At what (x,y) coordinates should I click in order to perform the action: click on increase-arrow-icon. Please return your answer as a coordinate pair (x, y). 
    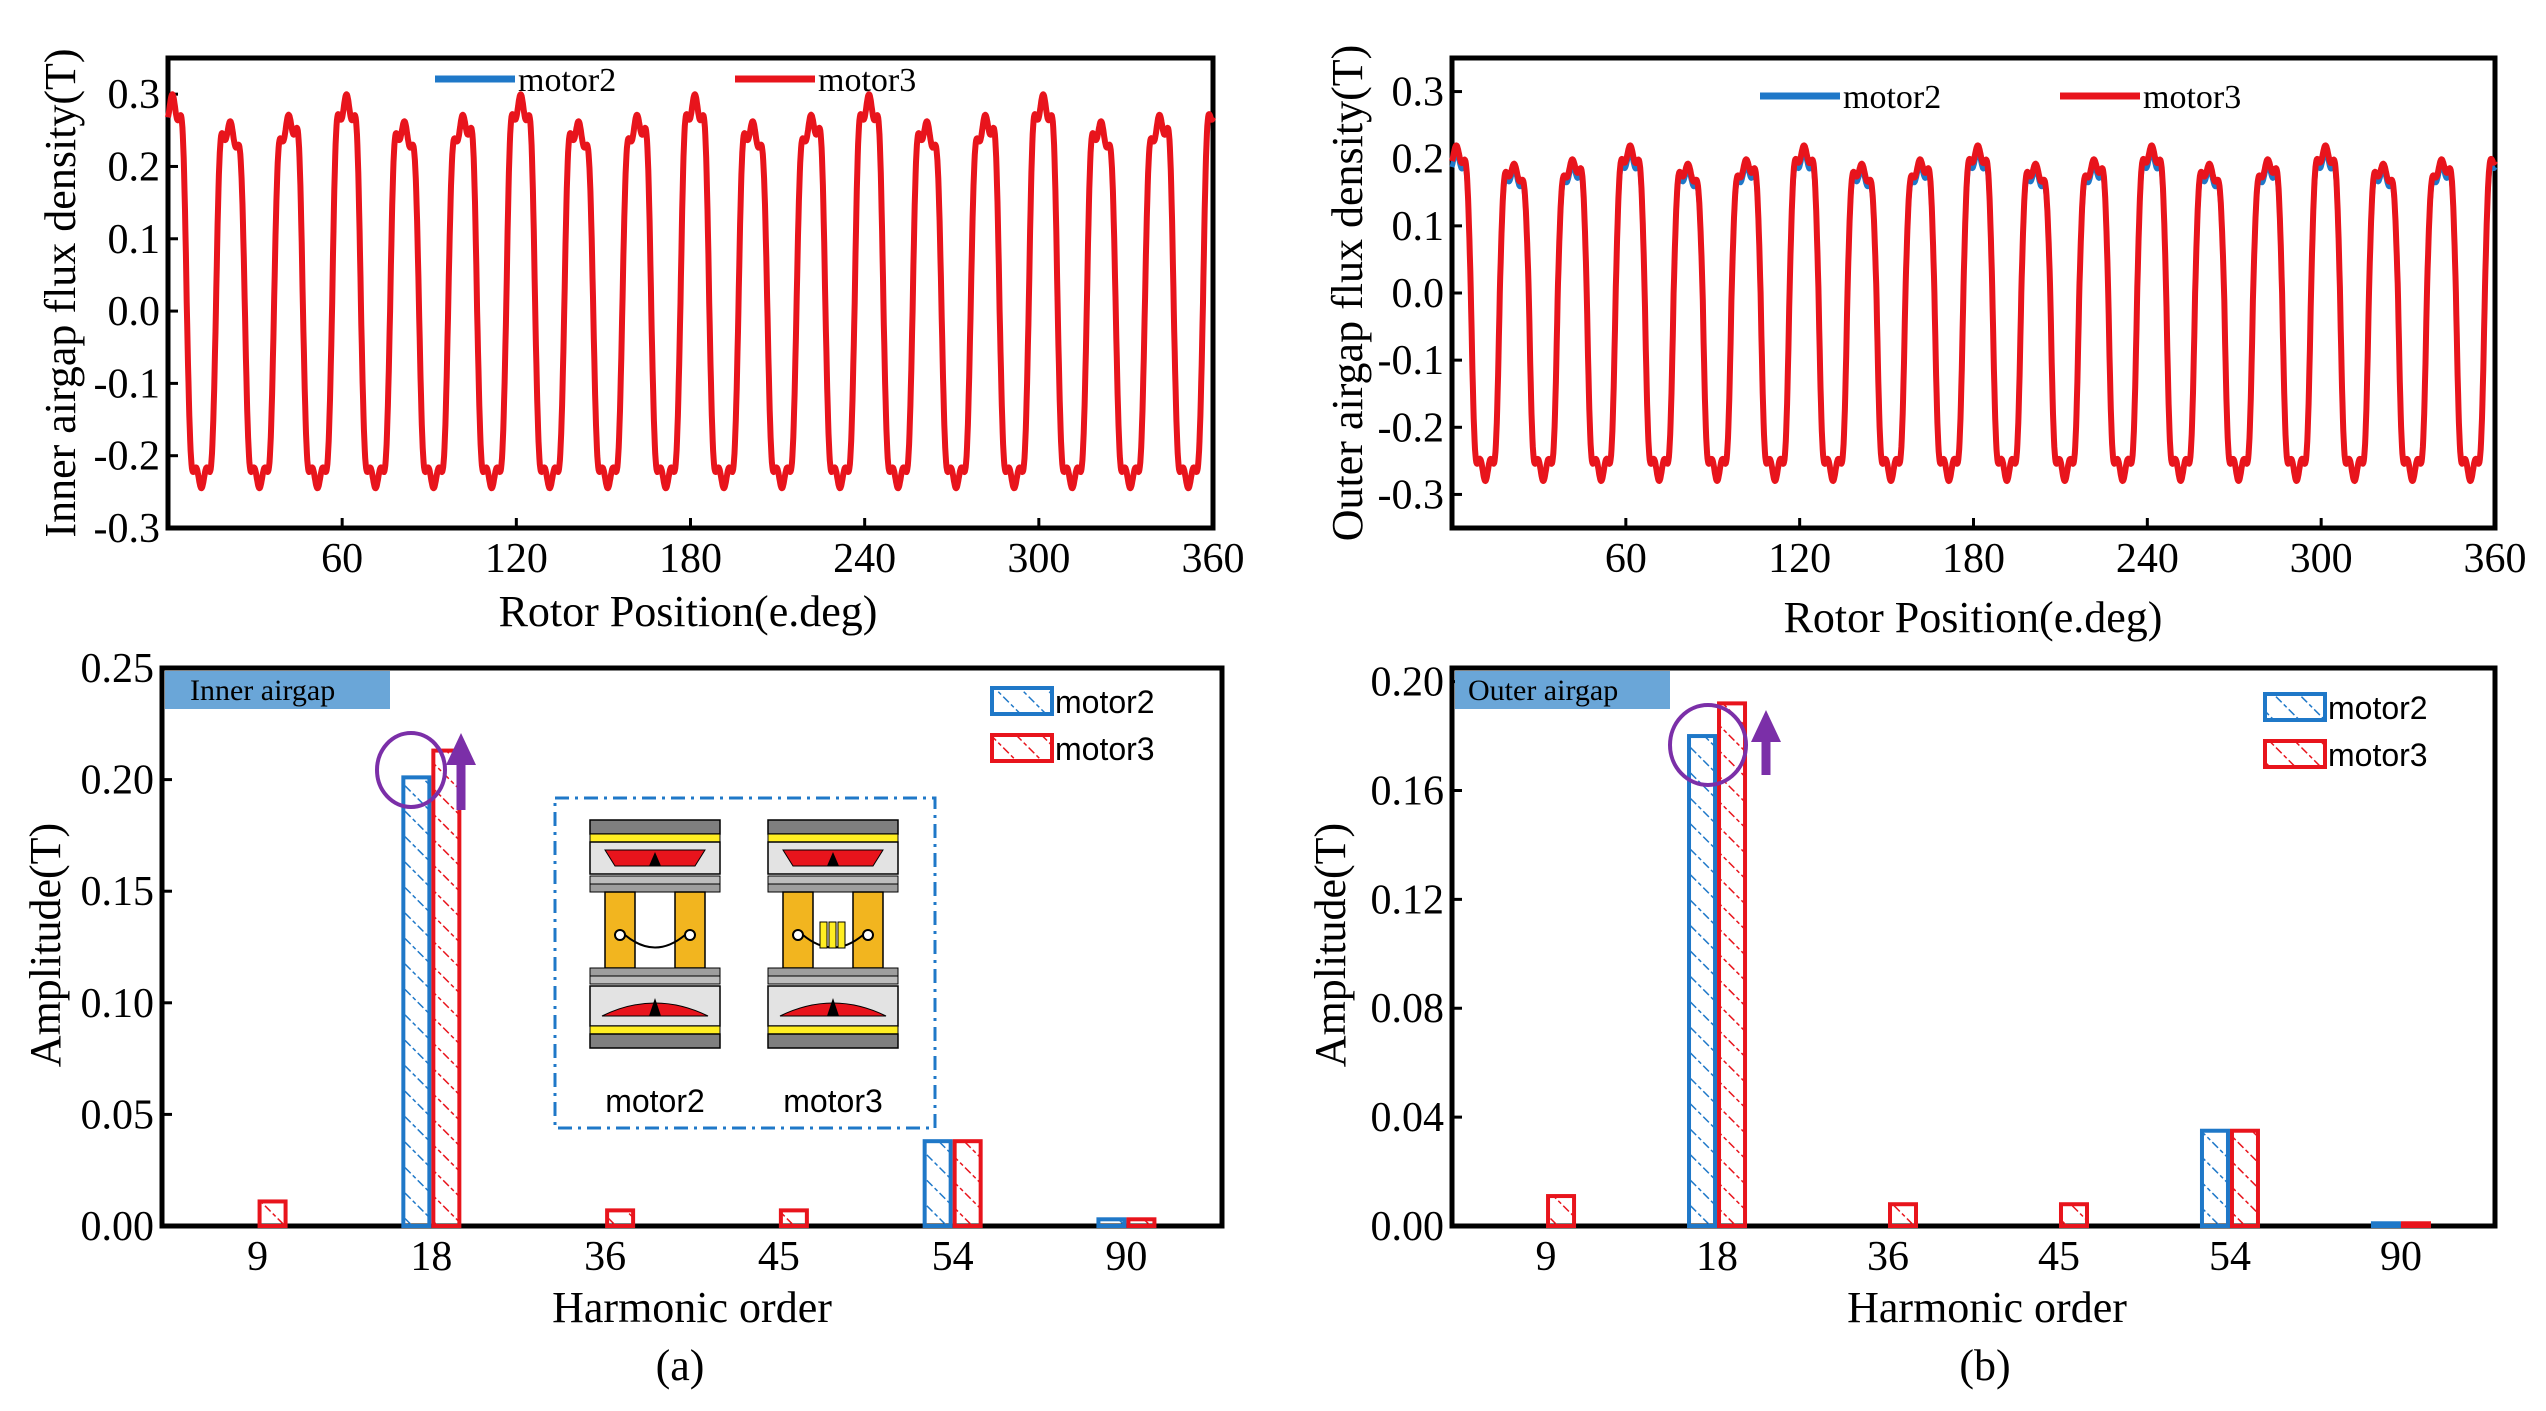
    Looking at the image, I should click on (1766, 742).